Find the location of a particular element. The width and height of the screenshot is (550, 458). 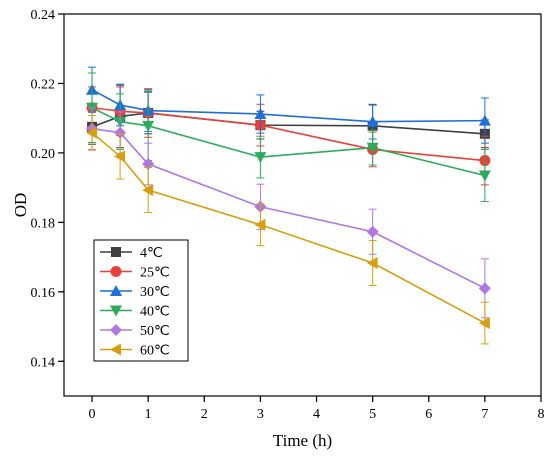

x-axis-title: Time (h) is located at coordinates (302, 440).